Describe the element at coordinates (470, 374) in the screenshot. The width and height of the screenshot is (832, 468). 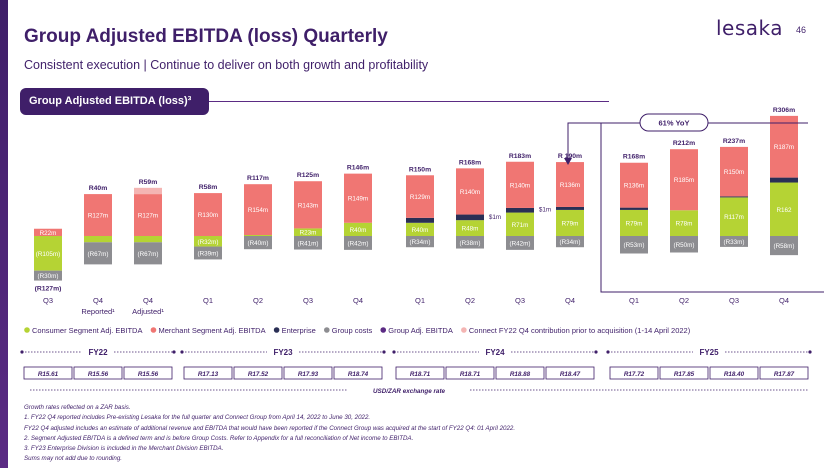
I see `fx-value: R18.71` at that location.